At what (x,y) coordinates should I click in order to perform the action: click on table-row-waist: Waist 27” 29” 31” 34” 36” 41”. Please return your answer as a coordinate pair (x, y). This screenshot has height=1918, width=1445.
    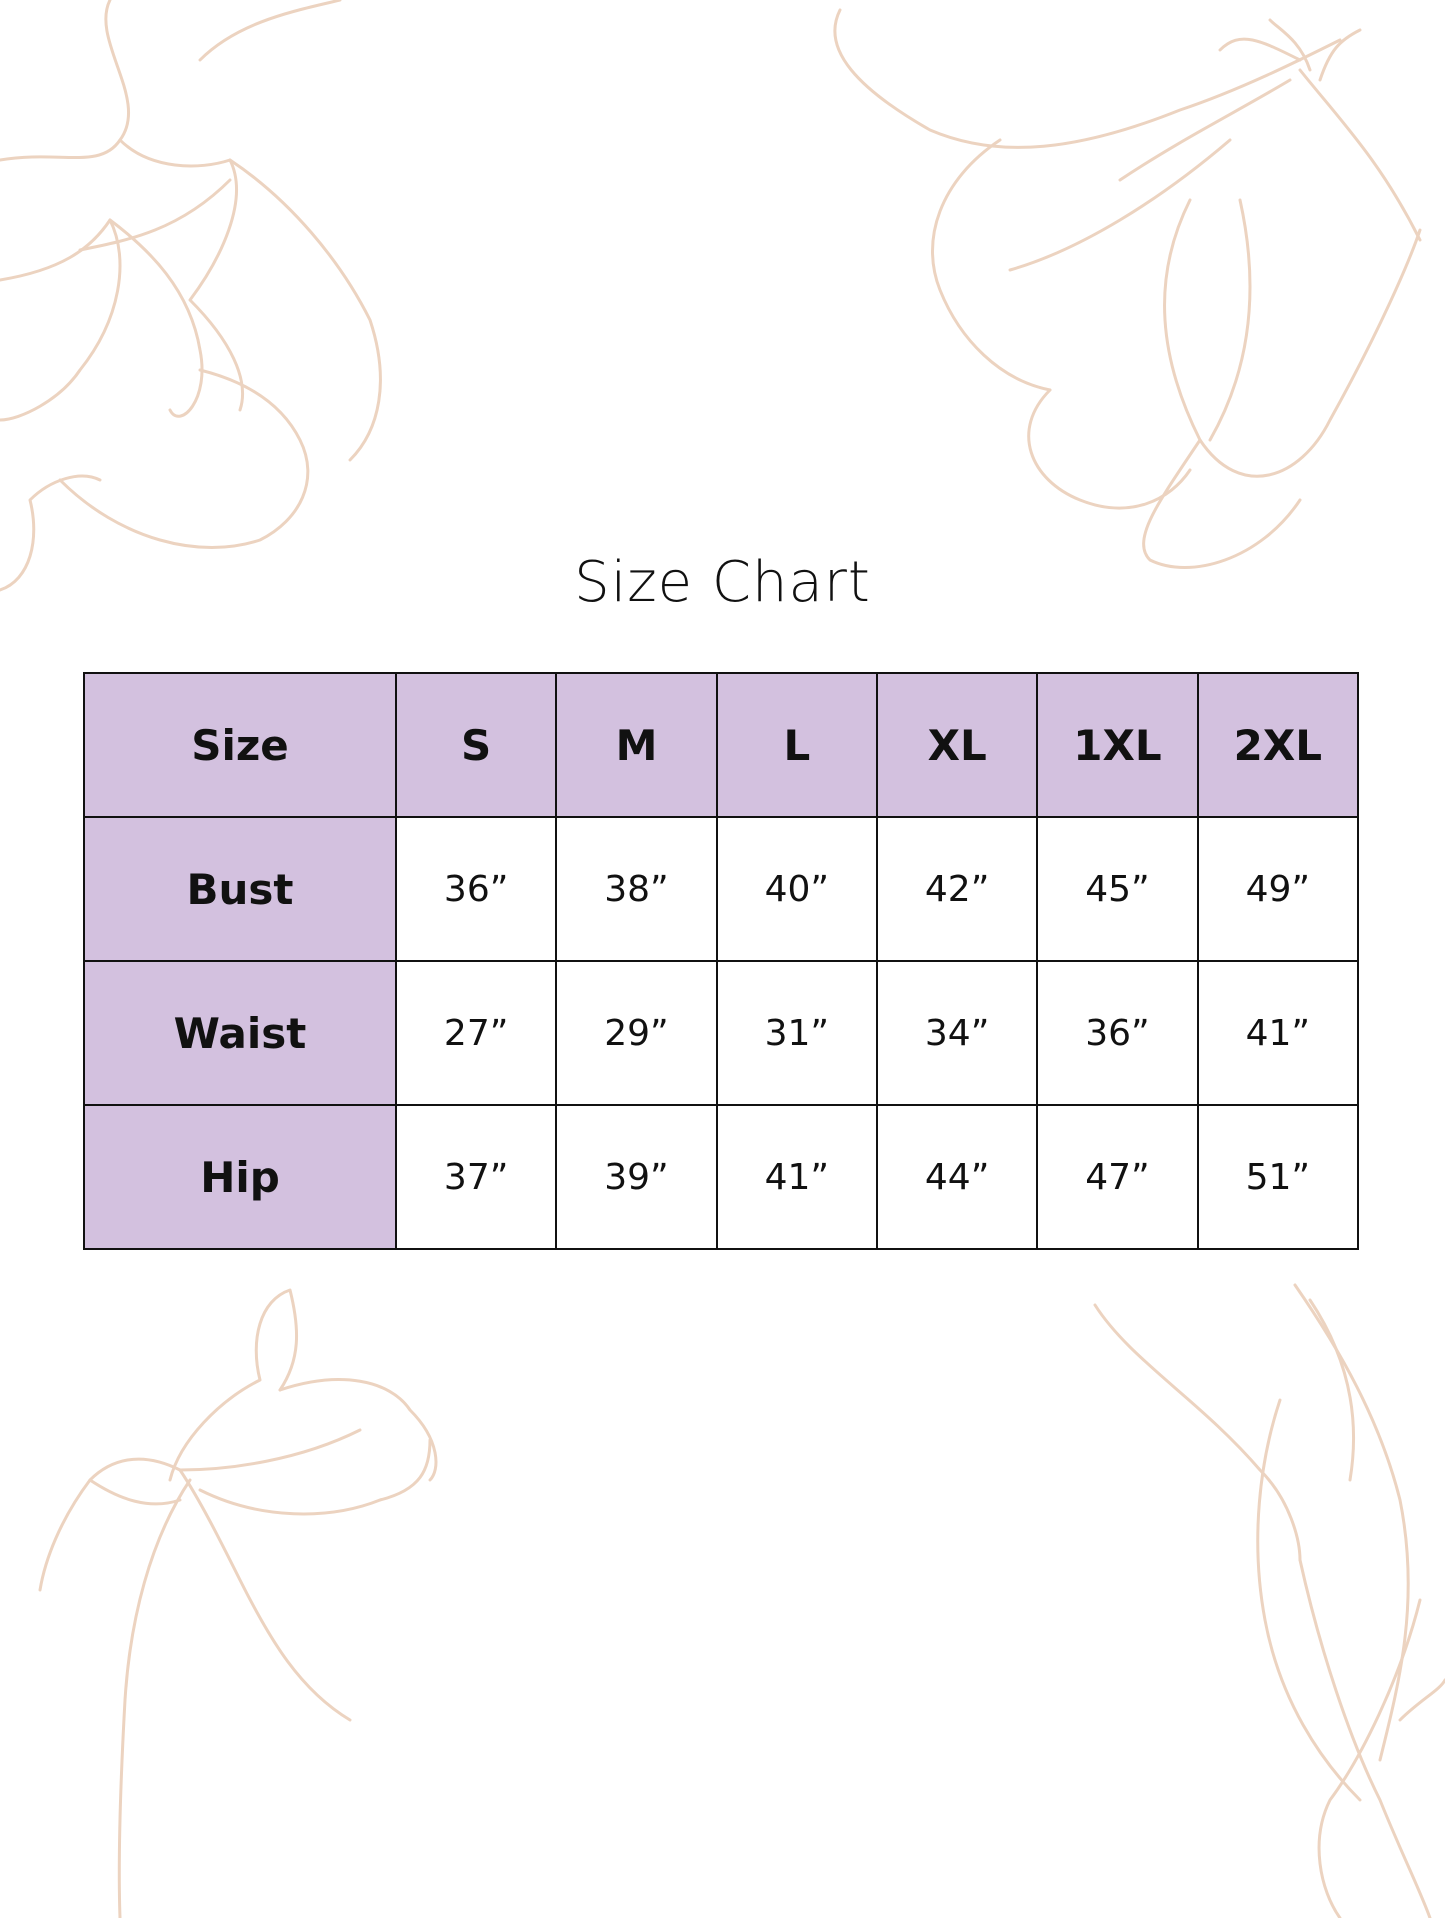
    Looking at the image, I should click on (721, 1033).